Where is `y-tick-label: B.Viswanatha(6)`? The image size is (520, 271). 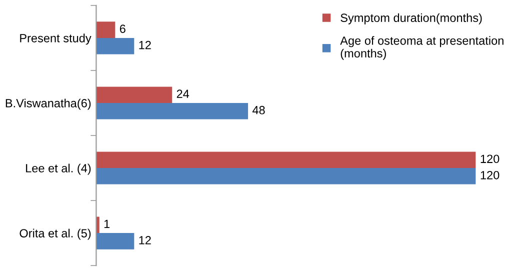 y-tick-label: B.Viswanatha(6) is located at coordinates (48, 104).